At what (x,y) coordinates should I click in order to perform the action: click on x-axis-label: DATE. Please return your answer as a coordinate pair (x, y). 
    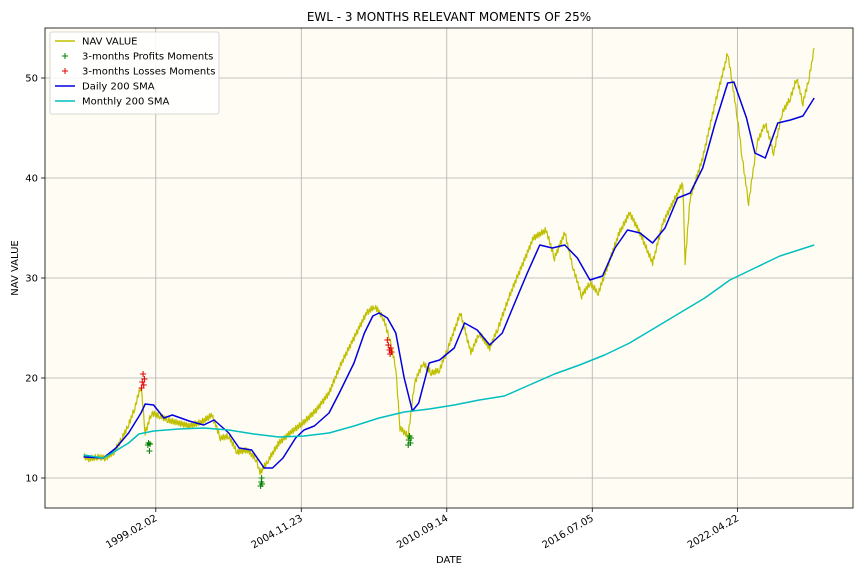
    Looking at the image, I should click on (449, 560).